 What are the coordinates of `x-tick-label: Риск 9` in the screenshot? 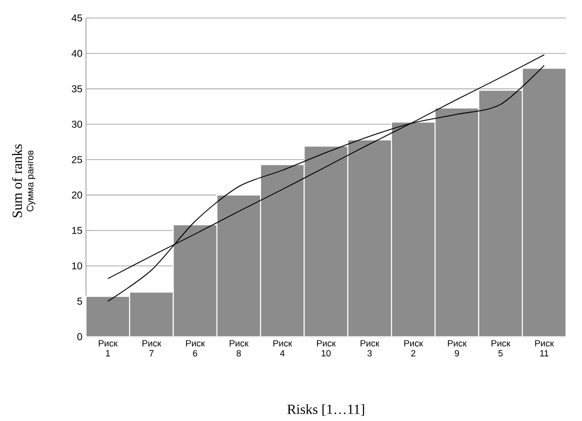 It's located at (457, 348).